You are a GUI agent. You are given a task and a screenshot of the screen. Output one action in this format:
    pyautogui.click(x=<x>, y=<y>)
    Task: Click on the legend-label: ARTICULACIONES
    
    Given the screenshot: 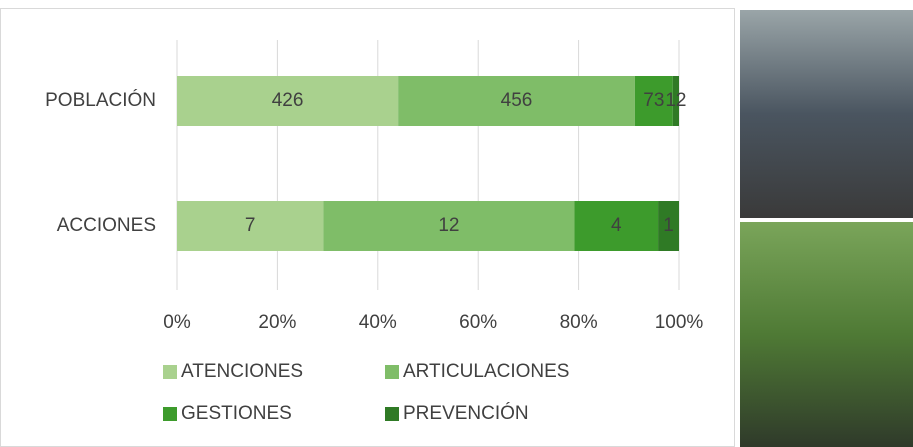 What is the action you would take?
    pyautogui.click(x=486, y=371)
    